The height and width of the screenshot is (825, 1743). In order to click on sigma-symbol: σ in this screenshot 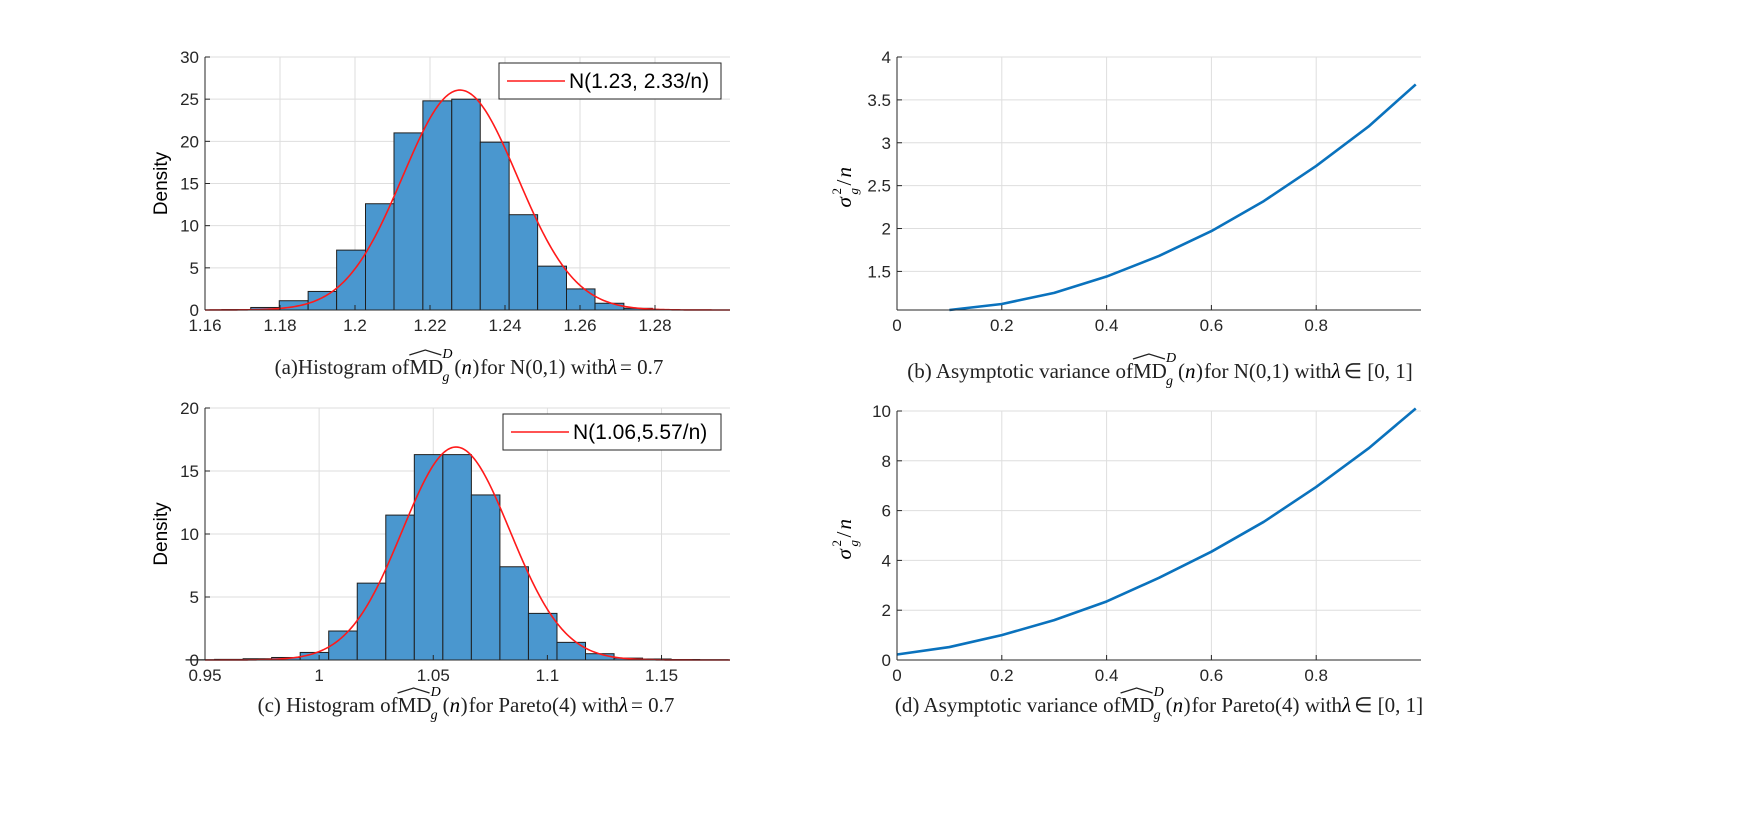, I will do `click(844, 554)`.